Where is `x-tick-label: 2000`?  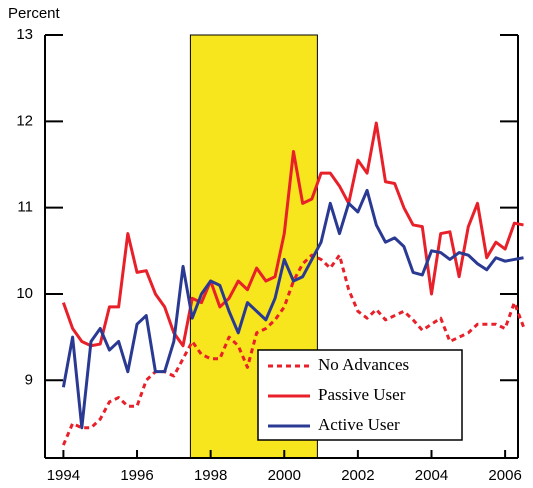 x-tick-label: 2000 is located at coordinates (284, 475).